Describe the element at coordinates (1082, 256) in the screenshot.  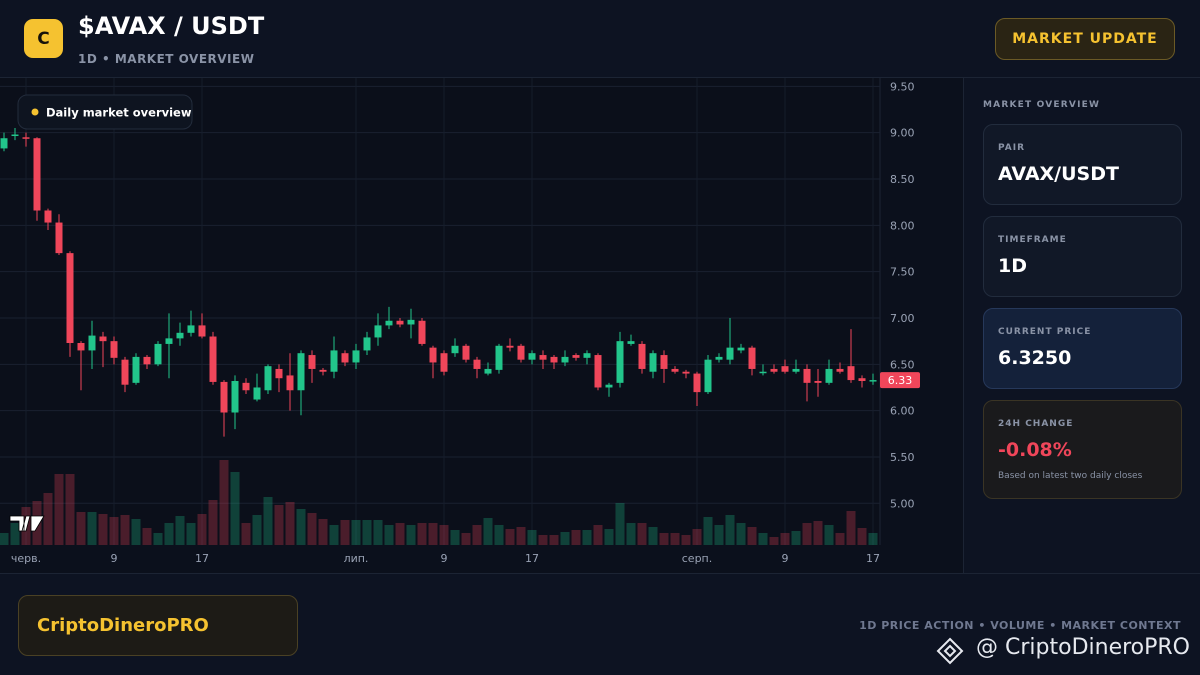
I see `info-card: TIMEFRAME 1D` at that location.